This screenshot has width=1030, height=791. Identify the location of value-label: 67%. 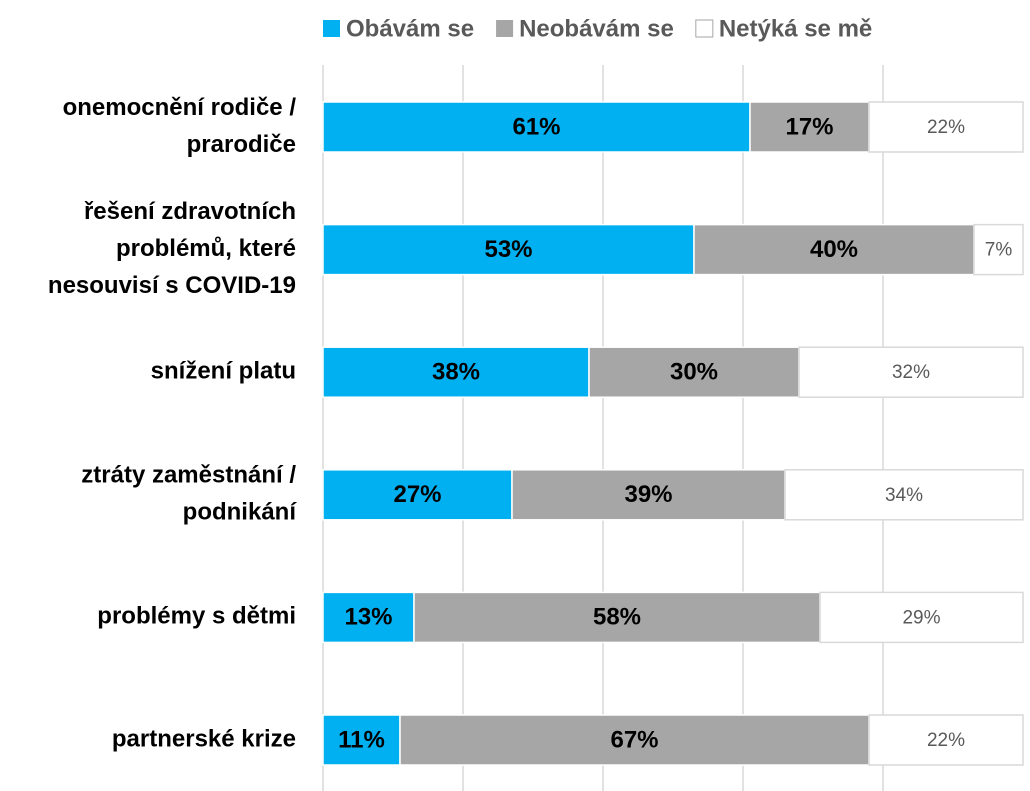
(634, 739).